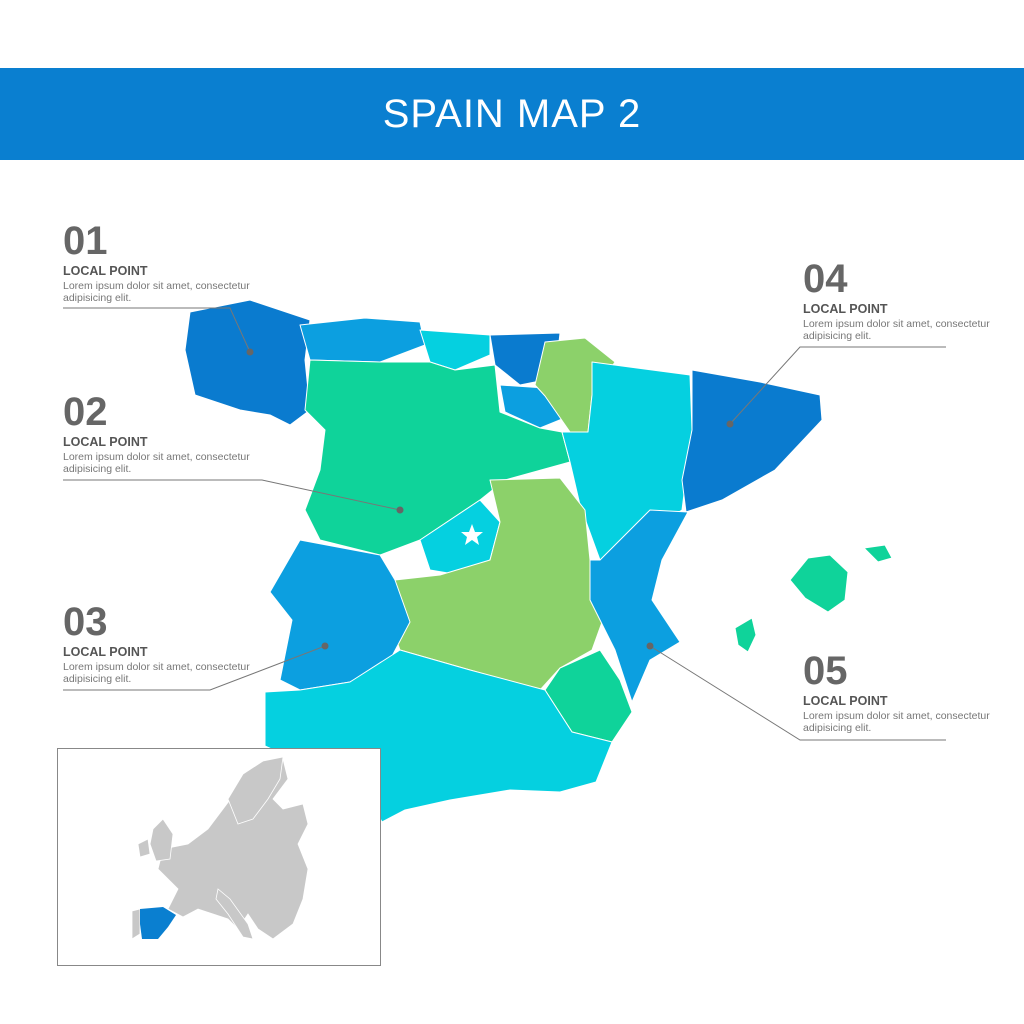  What do you see at coordinates (255, 790) in the screenshot?
I see `scandinavia` at bounding box center [255, 790].